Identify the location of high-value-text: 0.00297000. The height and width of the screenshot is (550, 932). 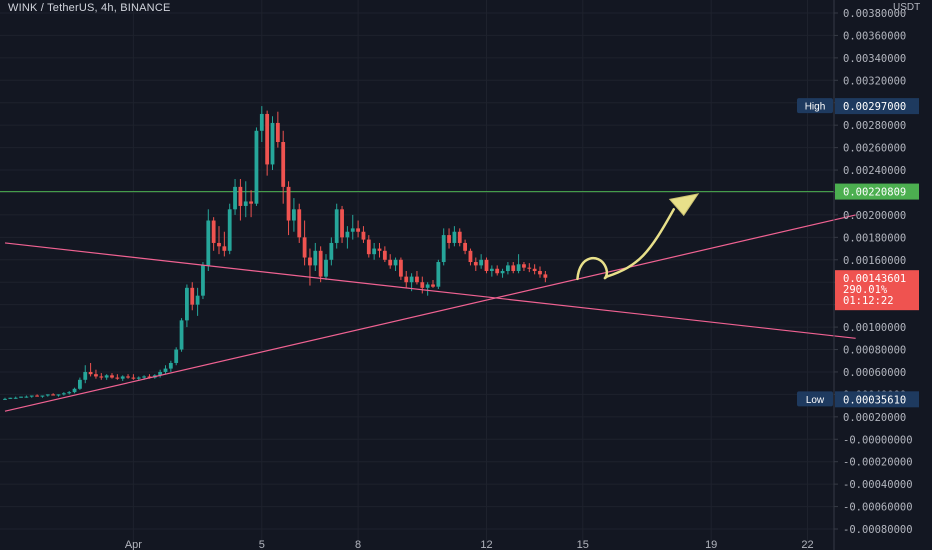
(874, 107).